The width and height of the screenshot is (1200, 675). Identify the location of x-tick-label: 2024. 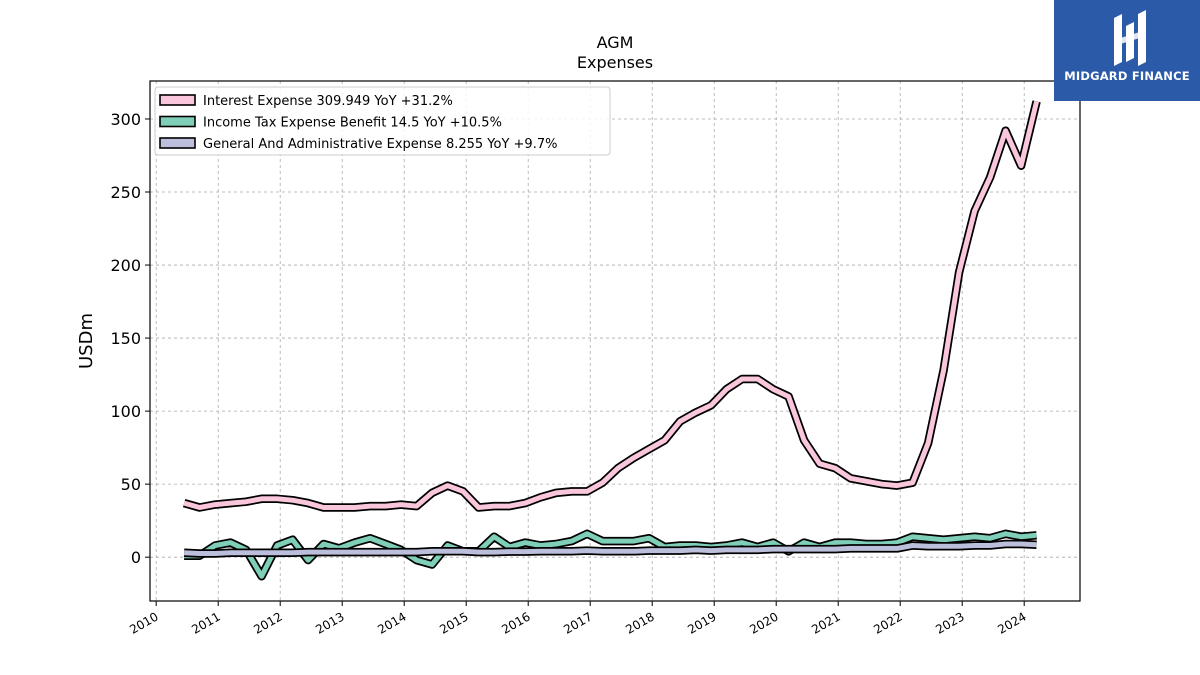
(1011, 622).